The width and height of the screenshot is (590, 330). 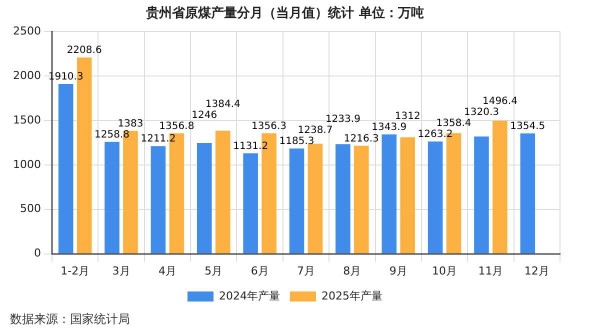 What do you see at coordinates (30, 209) in the screenshot?
I see `y-tick-label: 500` at bounding box center [30, 209].